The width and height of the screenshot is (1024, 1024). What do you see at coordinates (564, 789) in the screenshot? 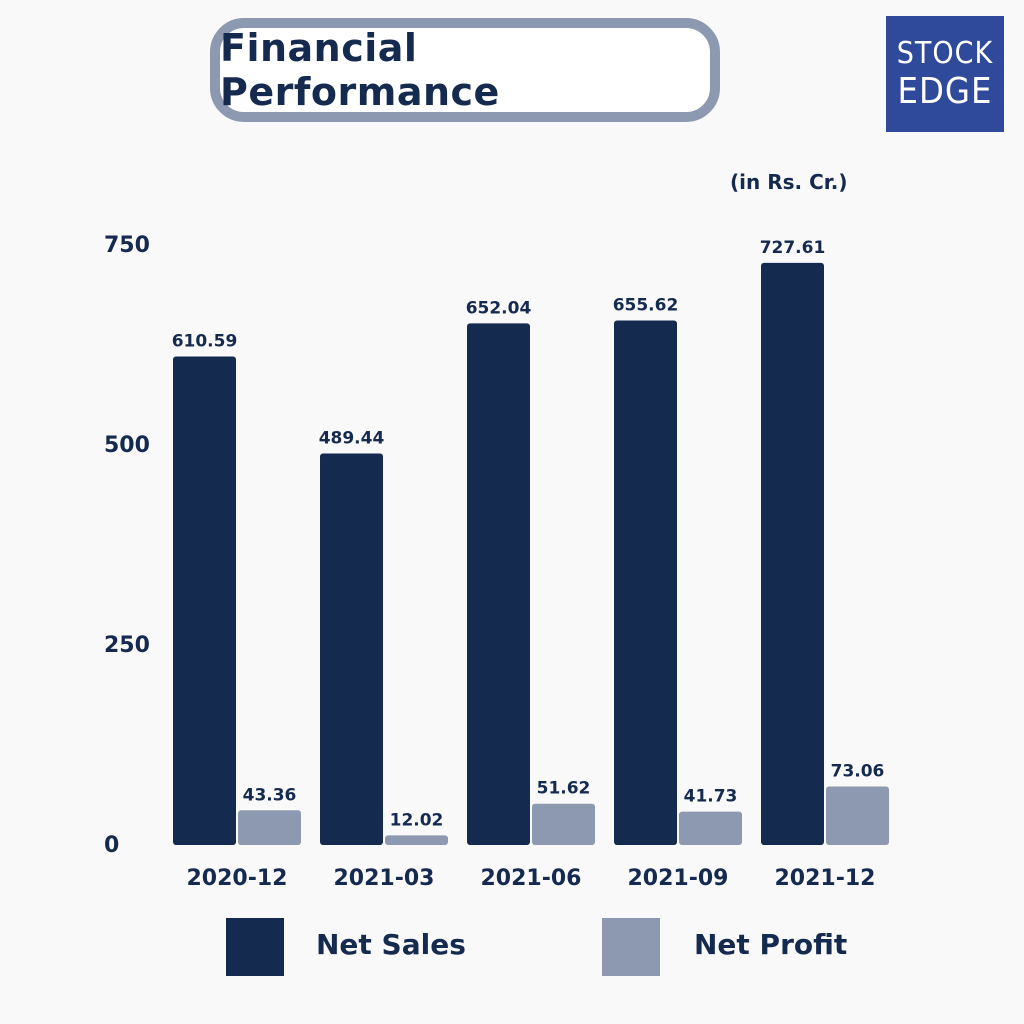
I see `data-label-net-profit: 51.62` at bounding box center [564, 789].